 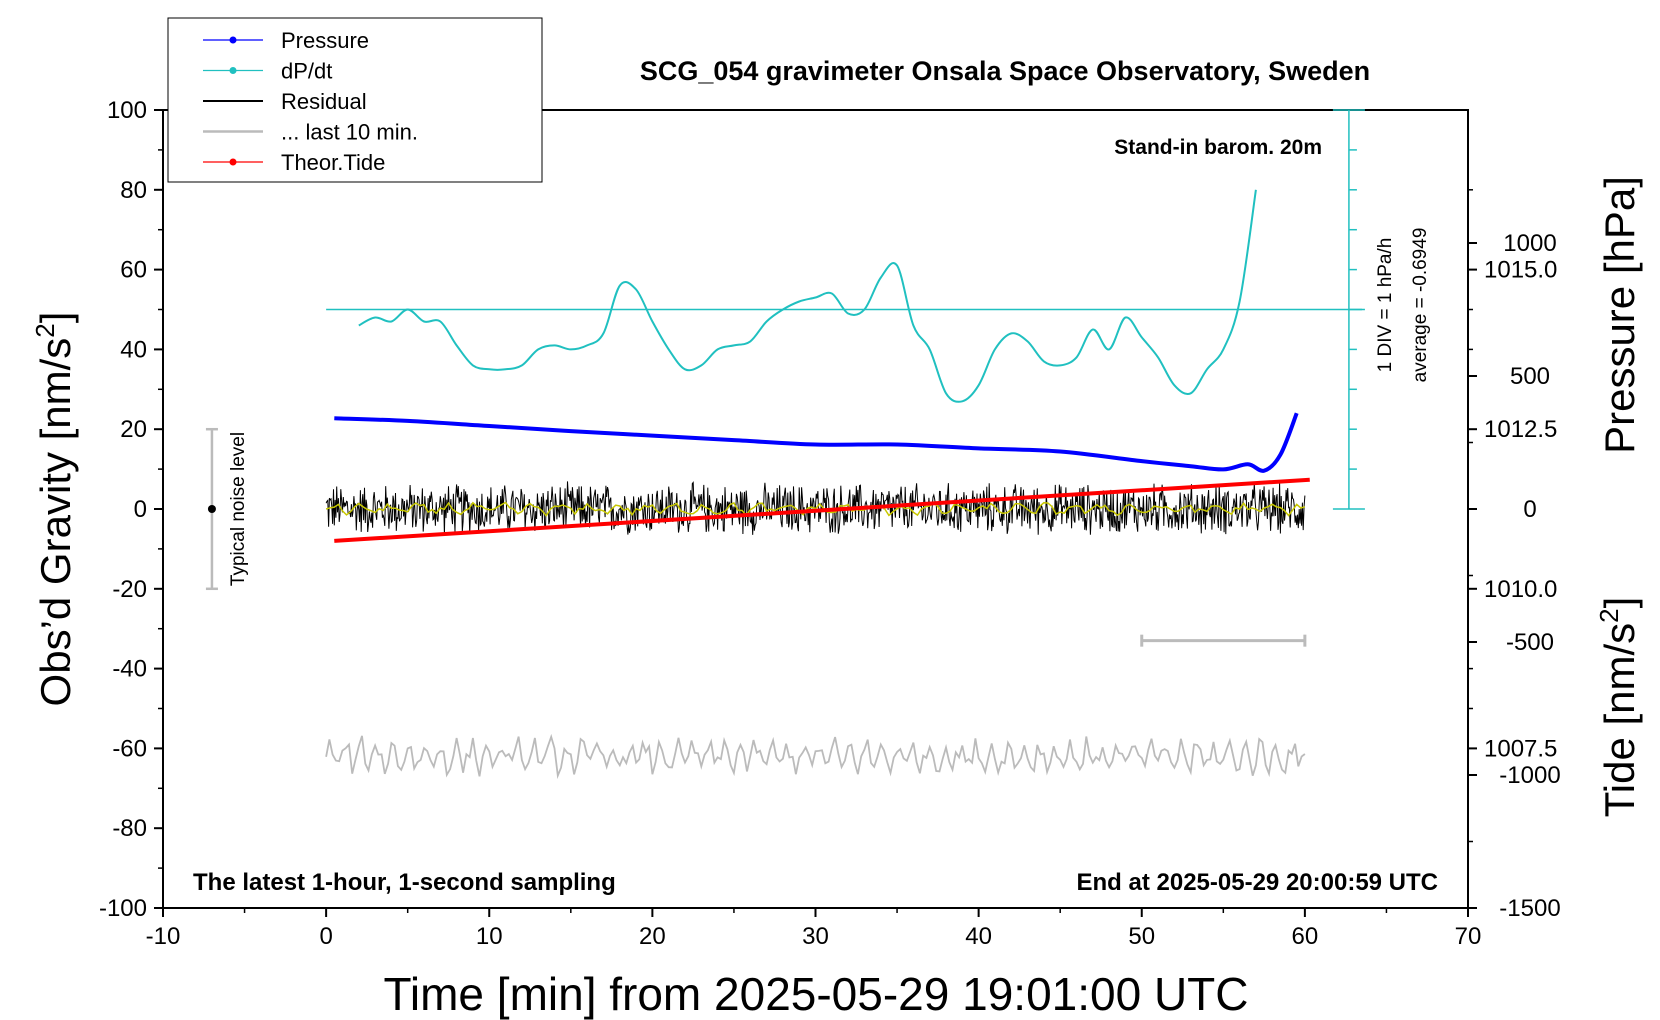 What do you see at coordinates (163, 936) in the screenshot?
I see `x-tick-label: -10` at bounding box center [163, 936].